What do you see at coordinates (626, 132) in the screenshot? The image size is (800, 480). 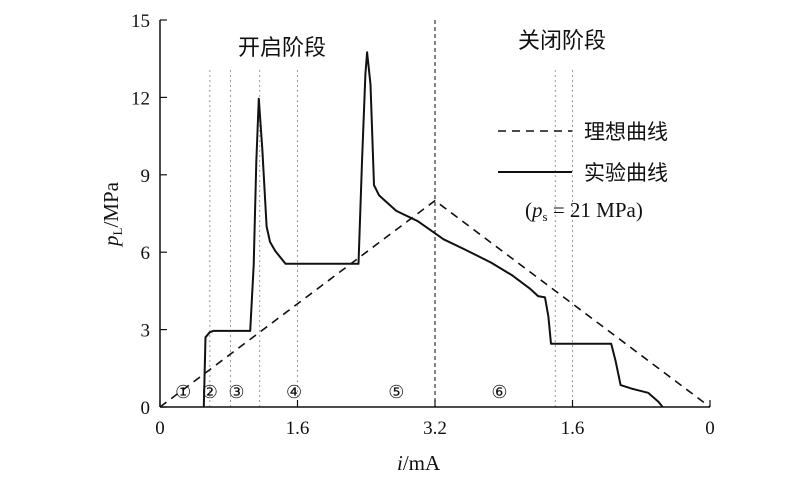 I see `legend-ideal-label: 理想曲线` at bounding box center [626, 132].